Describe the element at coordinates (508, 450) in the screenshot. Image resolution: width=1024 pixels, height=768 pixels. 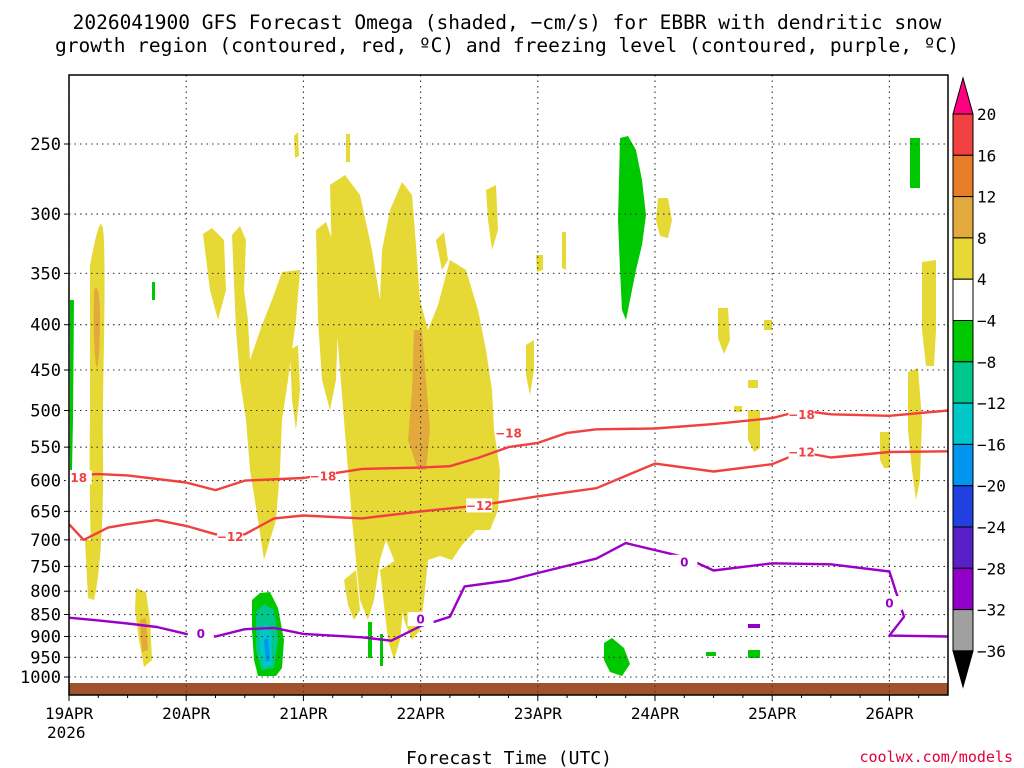
I see `contour-line` at that location.